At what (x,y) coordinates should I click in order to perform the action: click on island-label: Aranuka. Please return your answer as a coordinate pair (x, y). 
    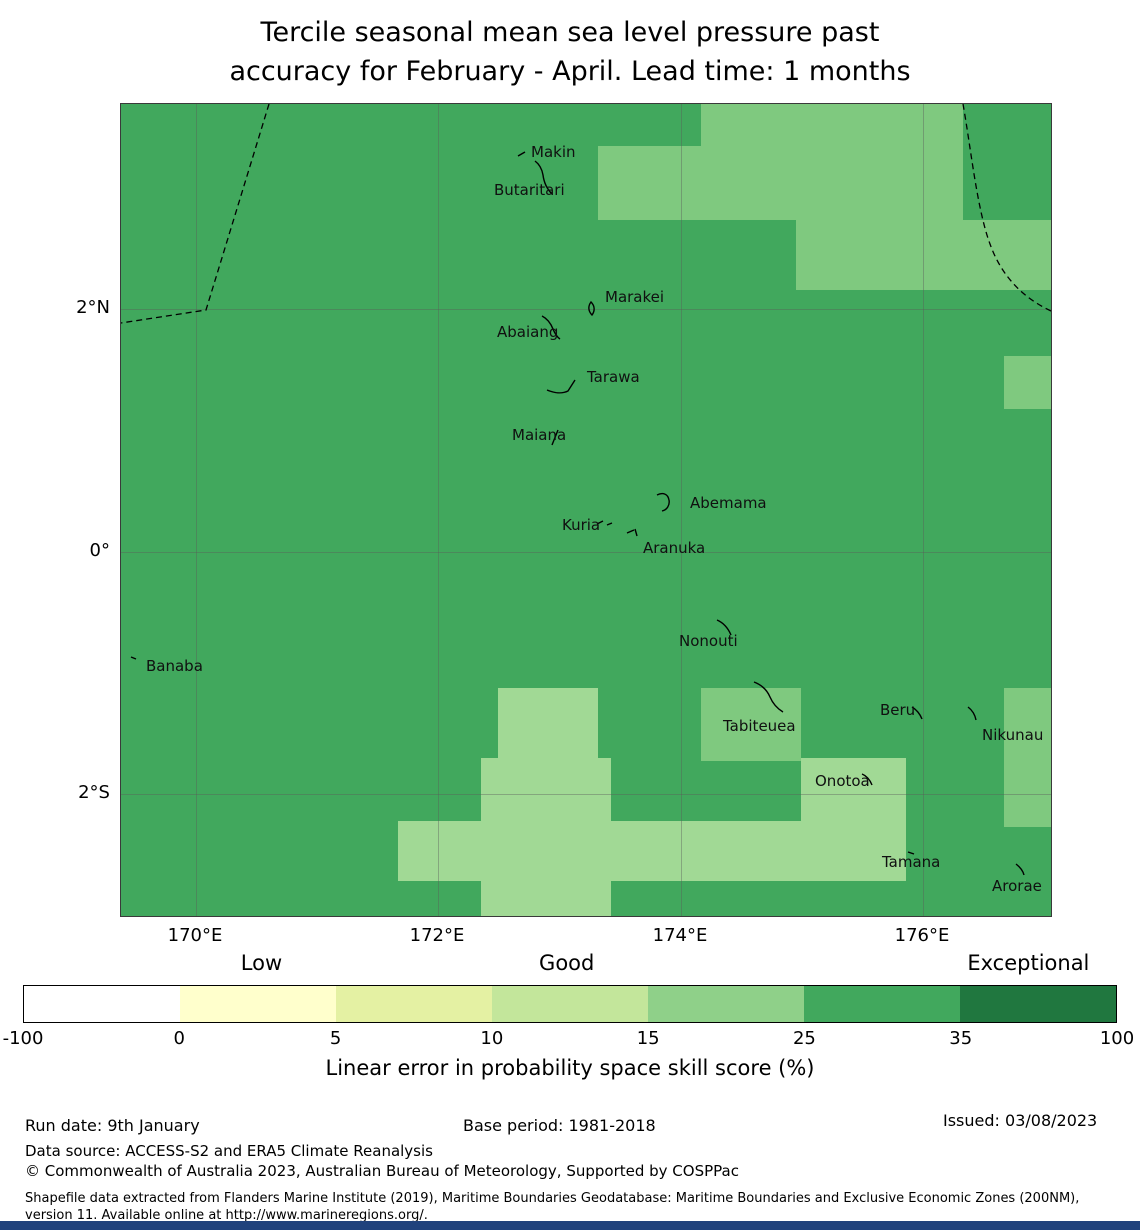
    Looking at the image, I should click on (674, 548).